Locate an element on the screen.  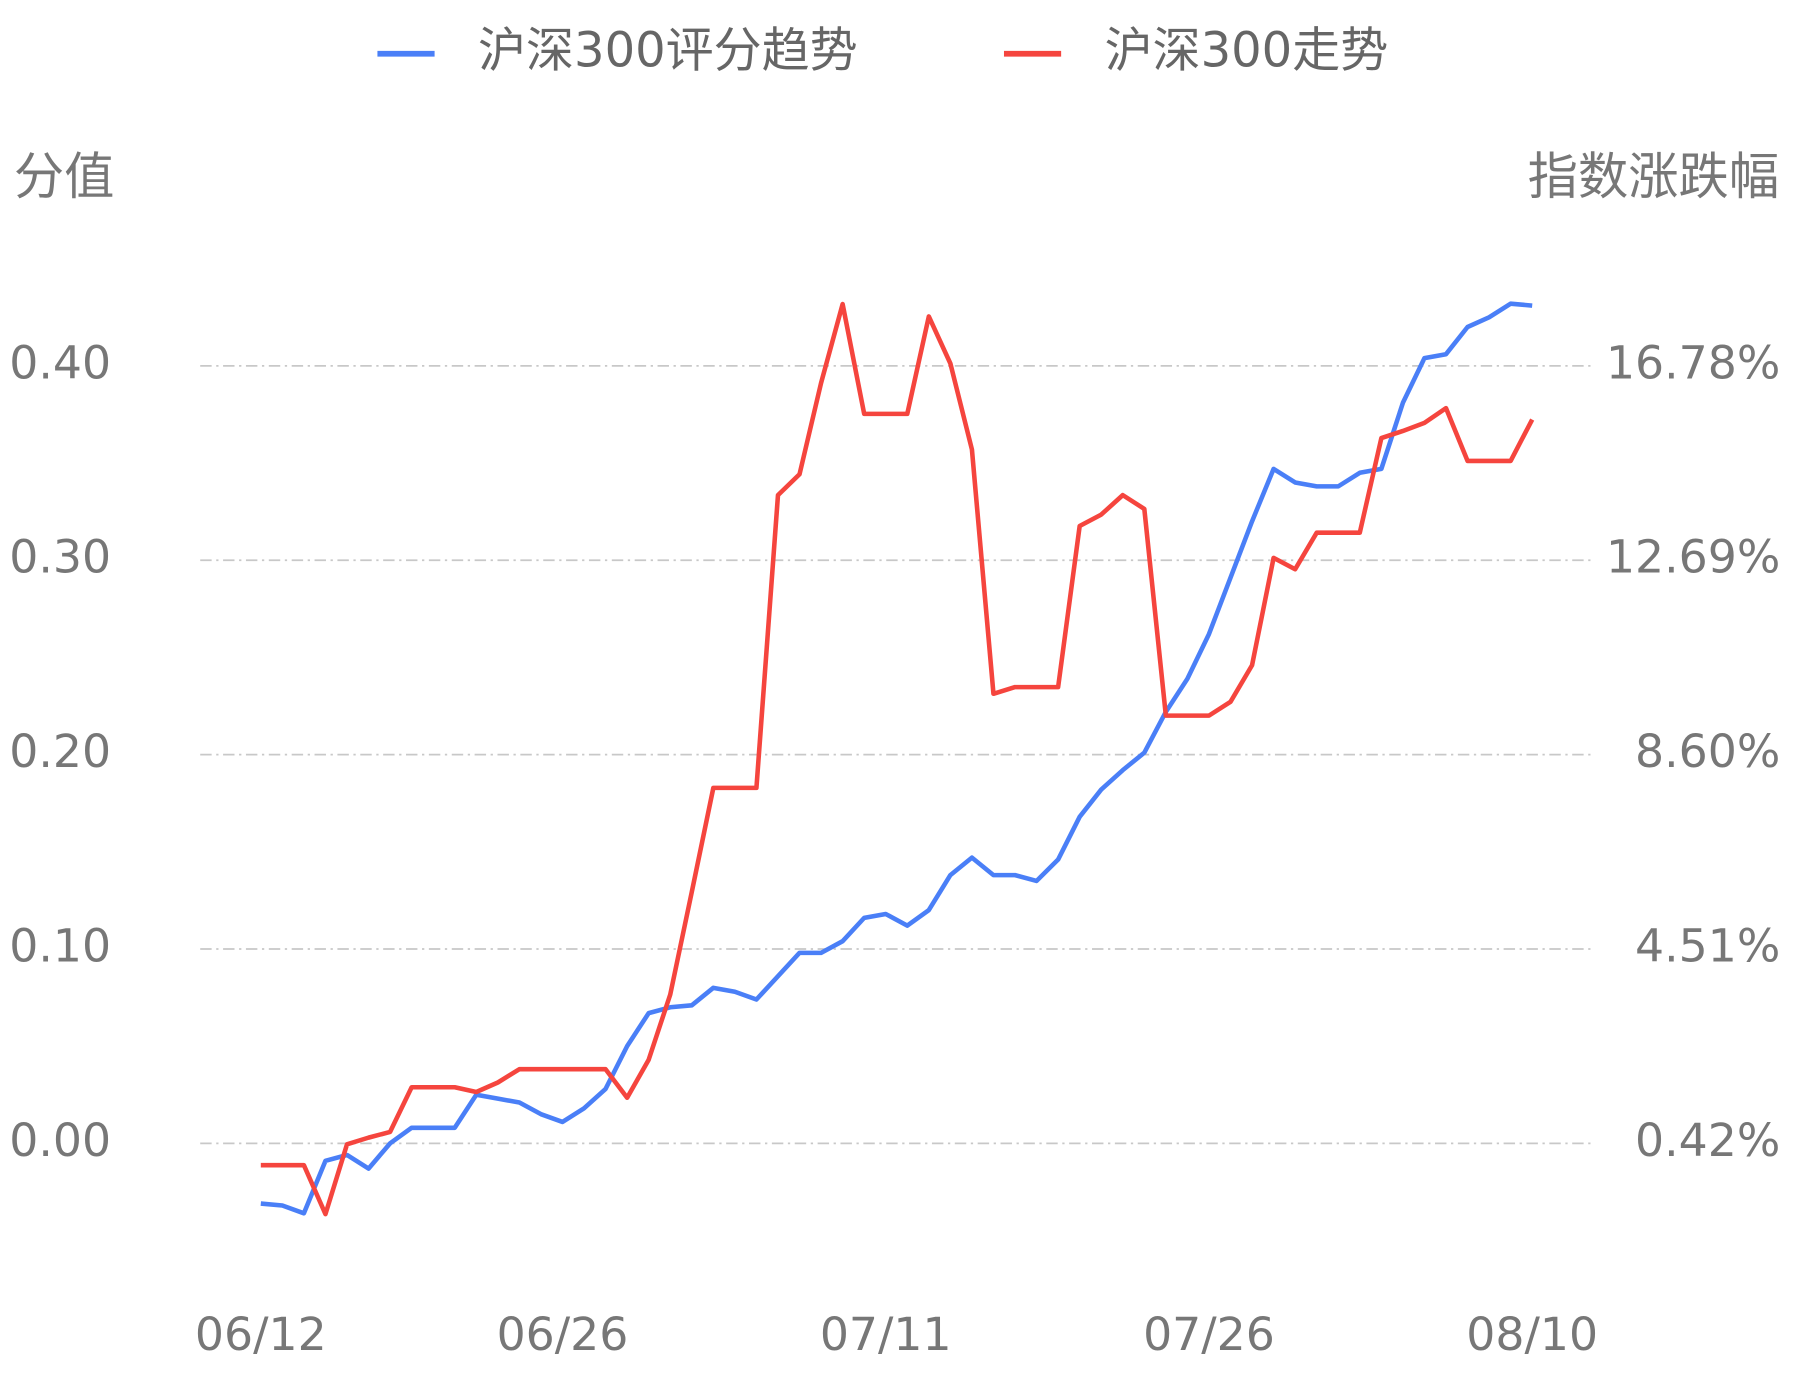
y-tick-label: 0.20 is located at coordinates (60, 751).